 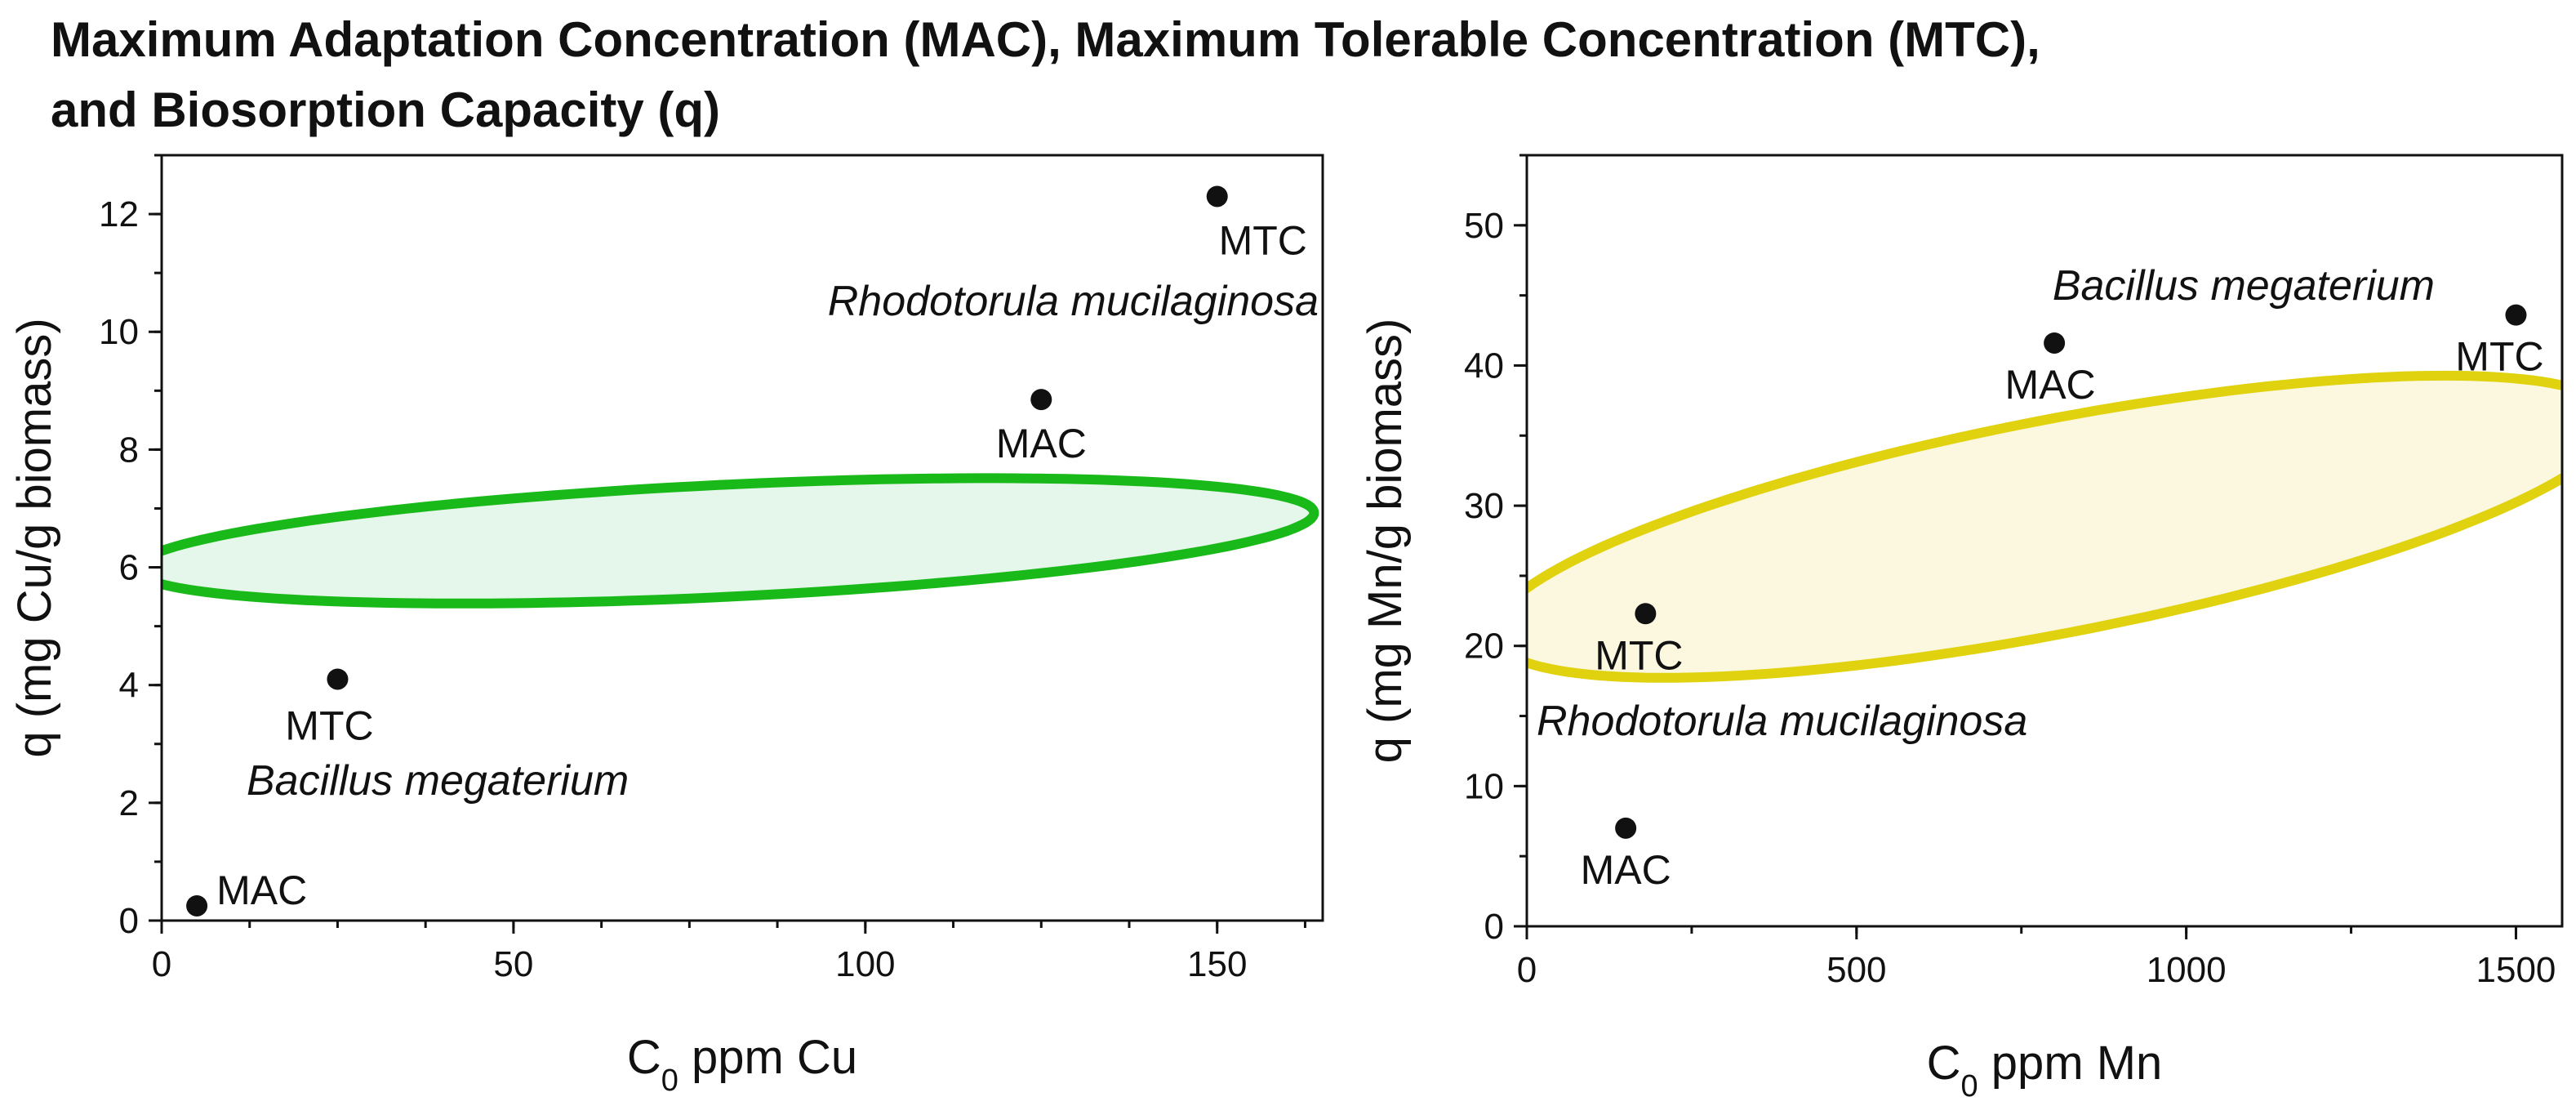 I want to click on y-tick-label: 2, so click(x=129, y=803).